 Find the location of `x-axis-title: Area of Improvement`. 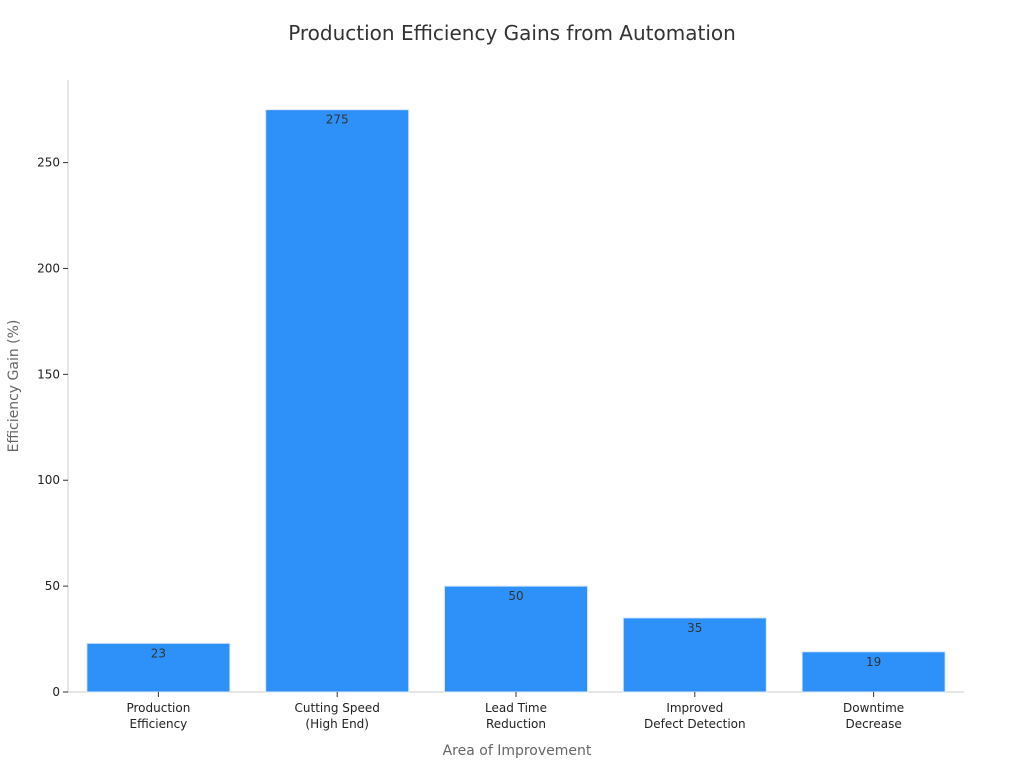

x-axis-title: Area of Improvement is located at coordinates (517, 751).